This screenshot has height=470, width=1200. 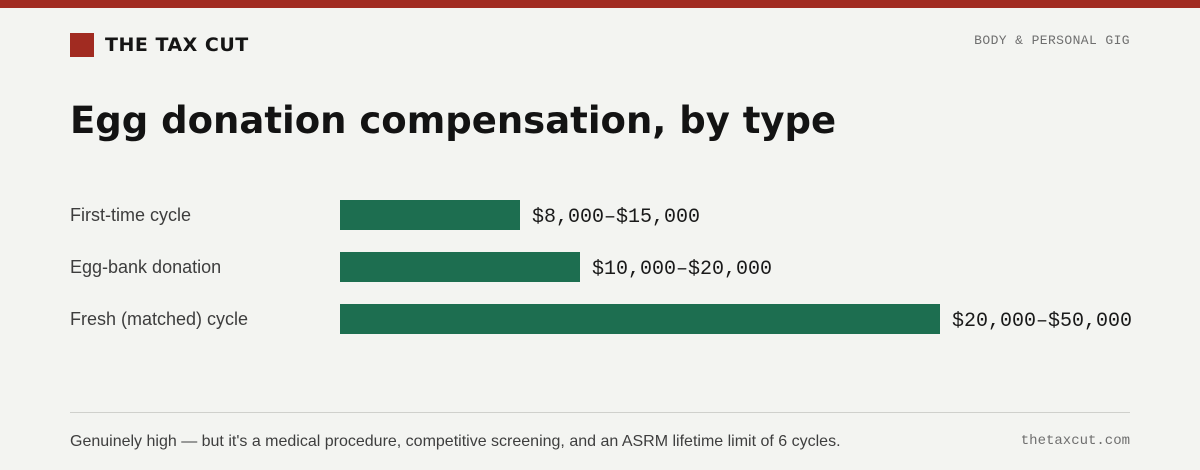 What do you see at coordinates (159, 319) in the screenshot?
I see `category-label: Fresh (matched) cycle` at bounding box center [159, 319].